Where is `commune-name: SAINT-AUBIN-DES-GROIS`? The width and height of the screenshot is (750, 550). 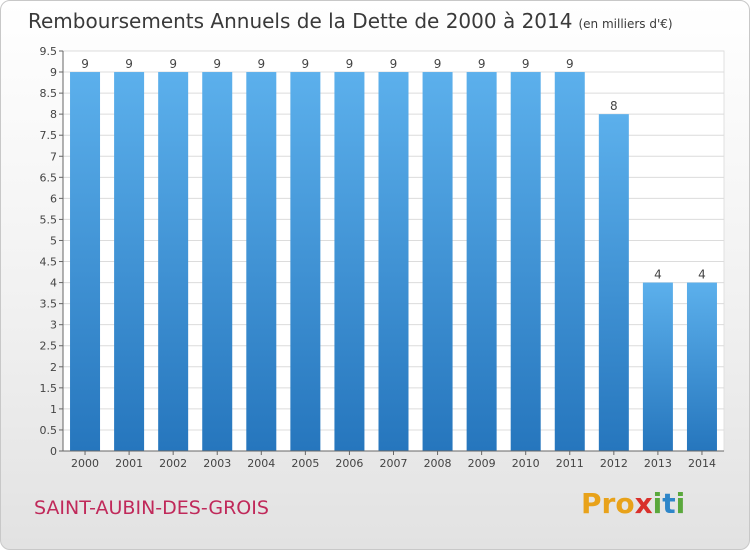
commune-name: SAINT-AUBIN-DES-GROIS is located at coordinates (151, 508).